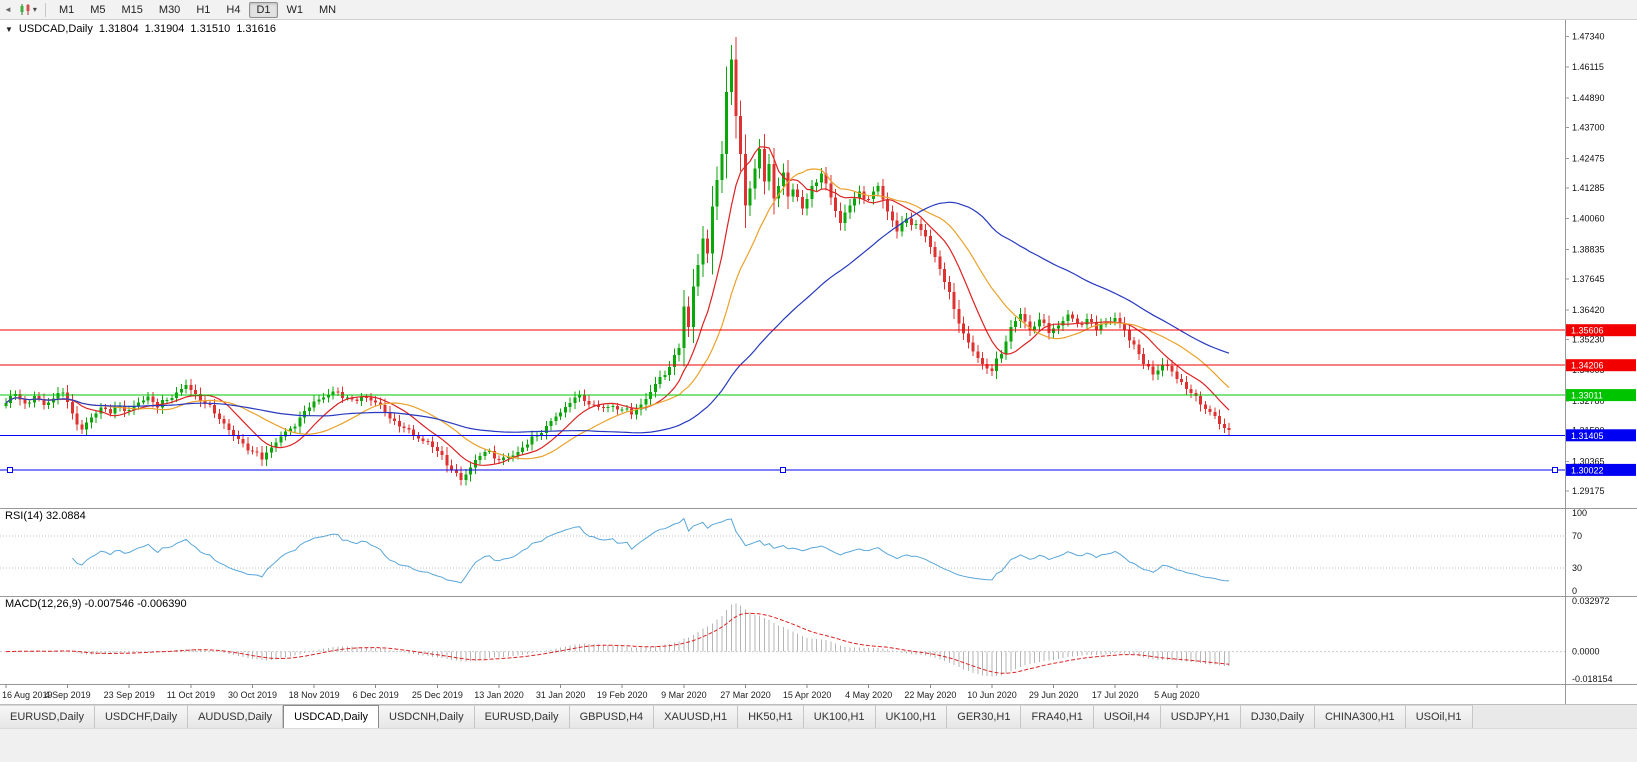  What do you see at coordinates (1588, 128) in the screenshot?
I see `price-tick-label: 1.43700` at bounding box center [1588, 128].